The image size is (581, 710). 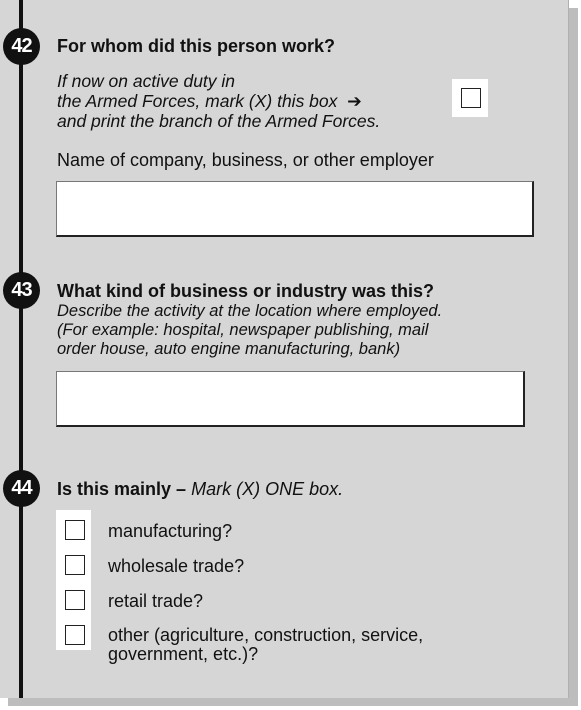 What do you see at coordinates (267, 489) in the screenshot?
I see `question-44-instruction: Mark (X) ONE box.` at bounding box center [267, 489].